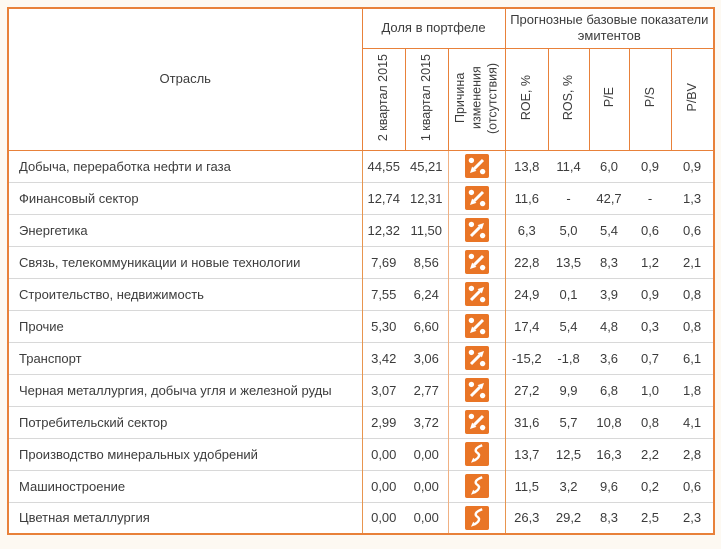  Describe the element at coordinates (433, 28) in the screenshot. I see `group-header-portfolio-share: Доля в портфеле` at that location.